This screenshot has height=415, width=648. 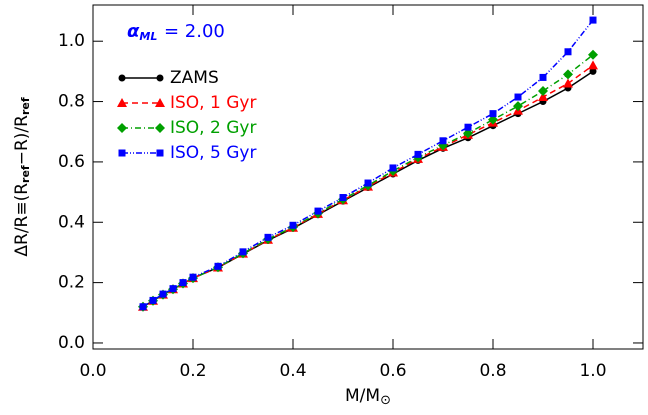 I want to click on y-tick-label: 0.2, so click(x=71, y=283).